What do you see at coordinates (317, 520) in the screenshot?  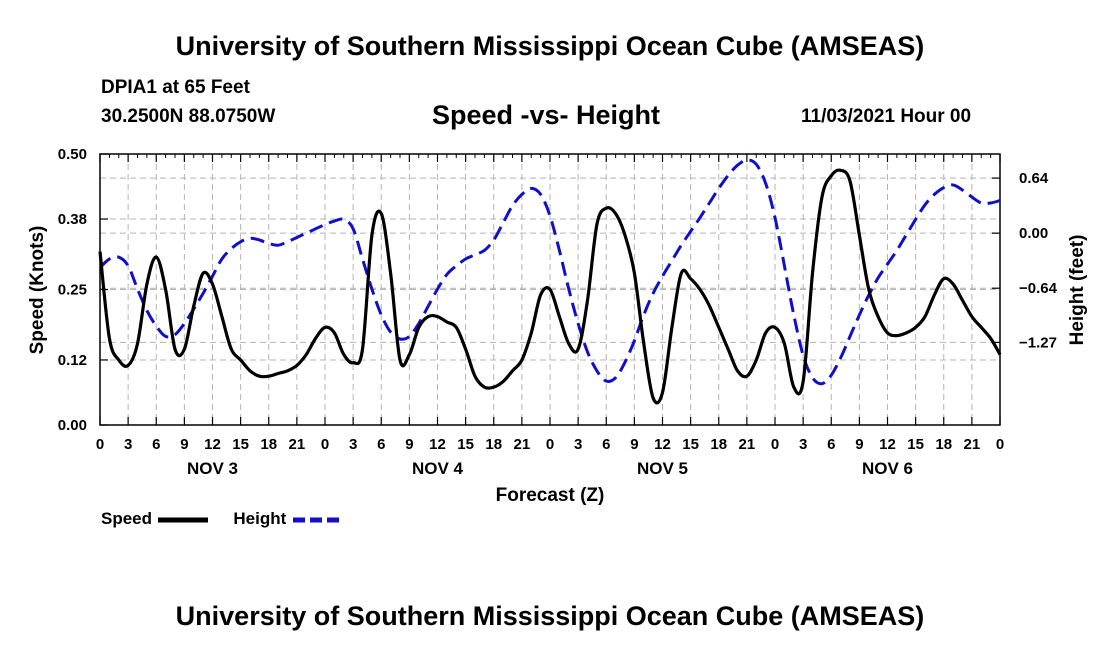 I see `legend-height-swatch` at bounding box center [317, 520].